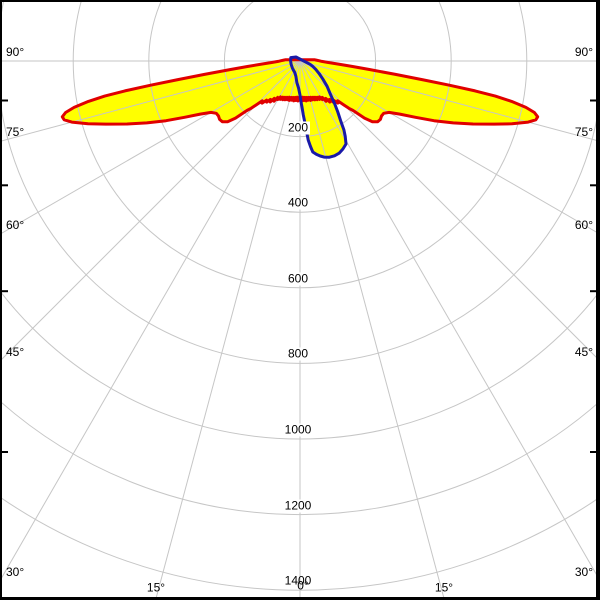  Describe the element at coordinates (15, 52) in the screenshot. I see `angle-label-left-90: 90°` at that location.